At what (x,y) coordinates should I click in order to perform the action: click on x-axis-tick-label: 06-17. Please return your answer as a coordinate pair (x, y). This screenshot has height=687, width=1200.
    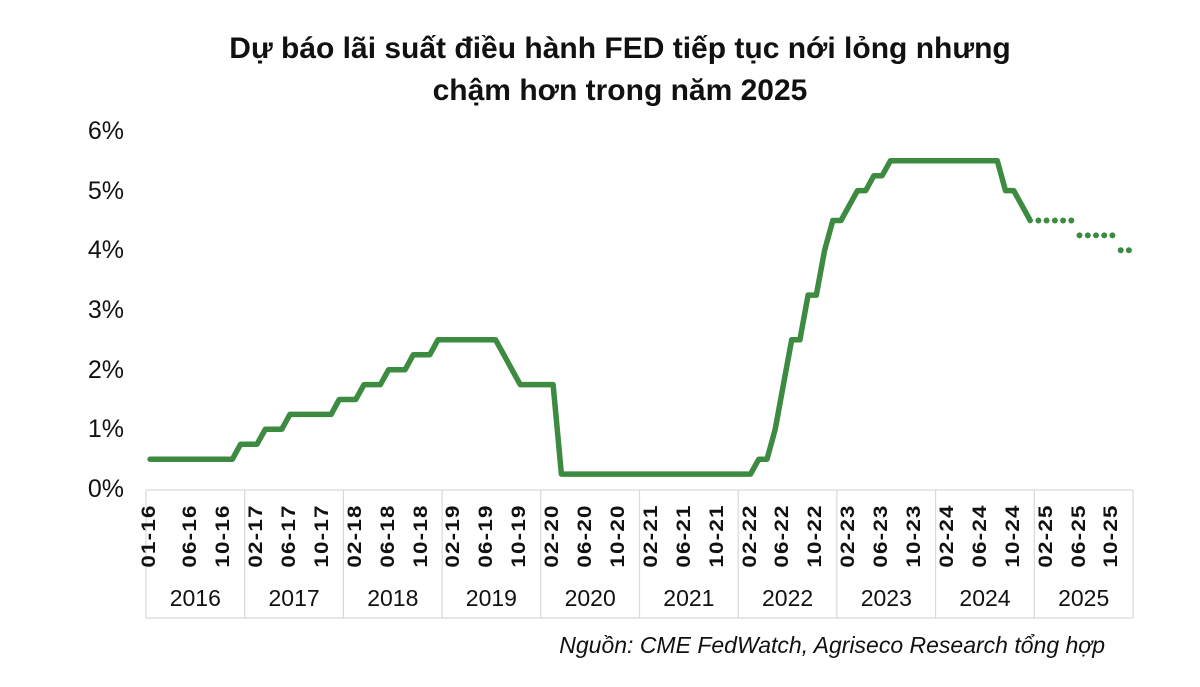
    Looking at the image, I should click on (289, 536).